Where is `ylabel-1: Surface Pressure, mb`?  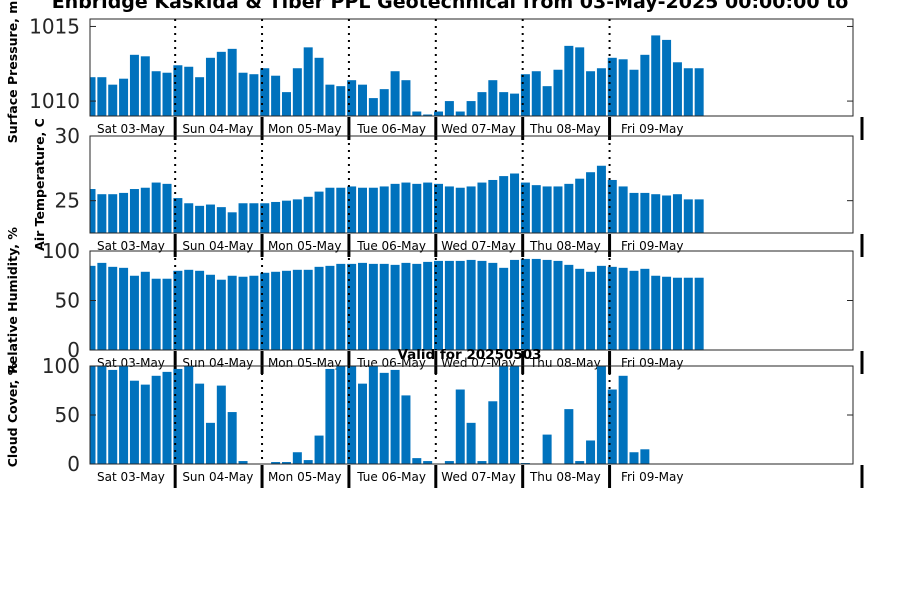
ylabel-1: Surface Pressure, mb is located at coordinates (12, 71).